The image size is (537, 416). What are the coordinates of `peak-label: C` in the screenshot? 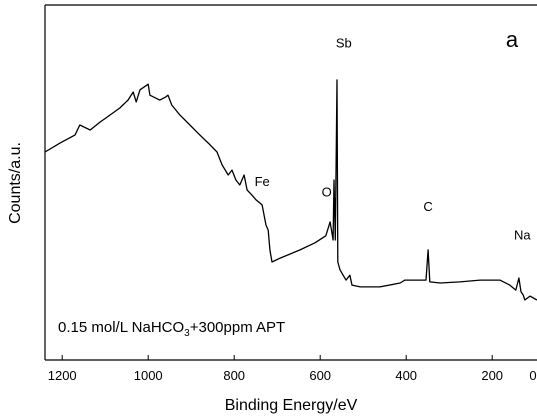 It's located at (427, 206).